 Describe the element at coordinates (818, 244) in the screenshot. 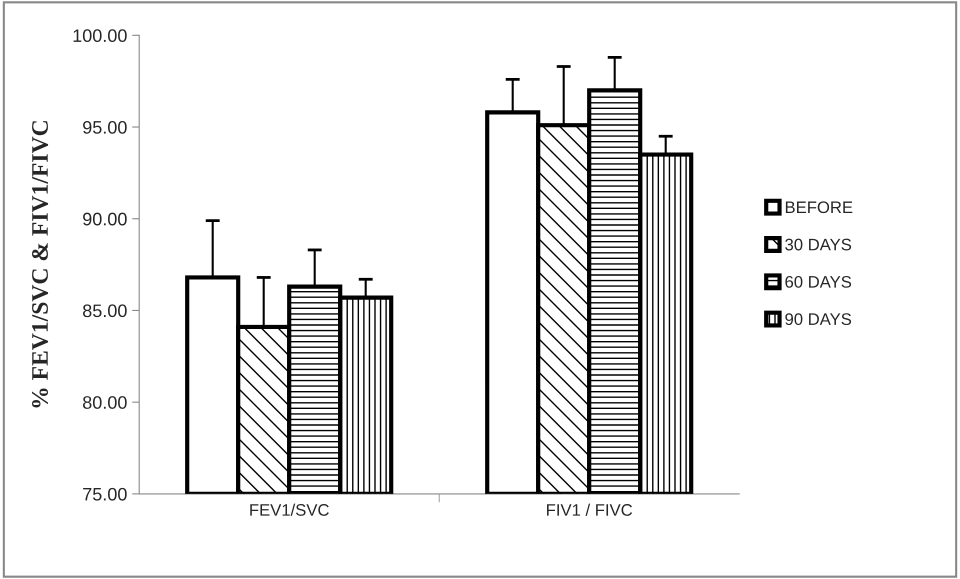

I see `legend-label: 30 DAYS` at that location.